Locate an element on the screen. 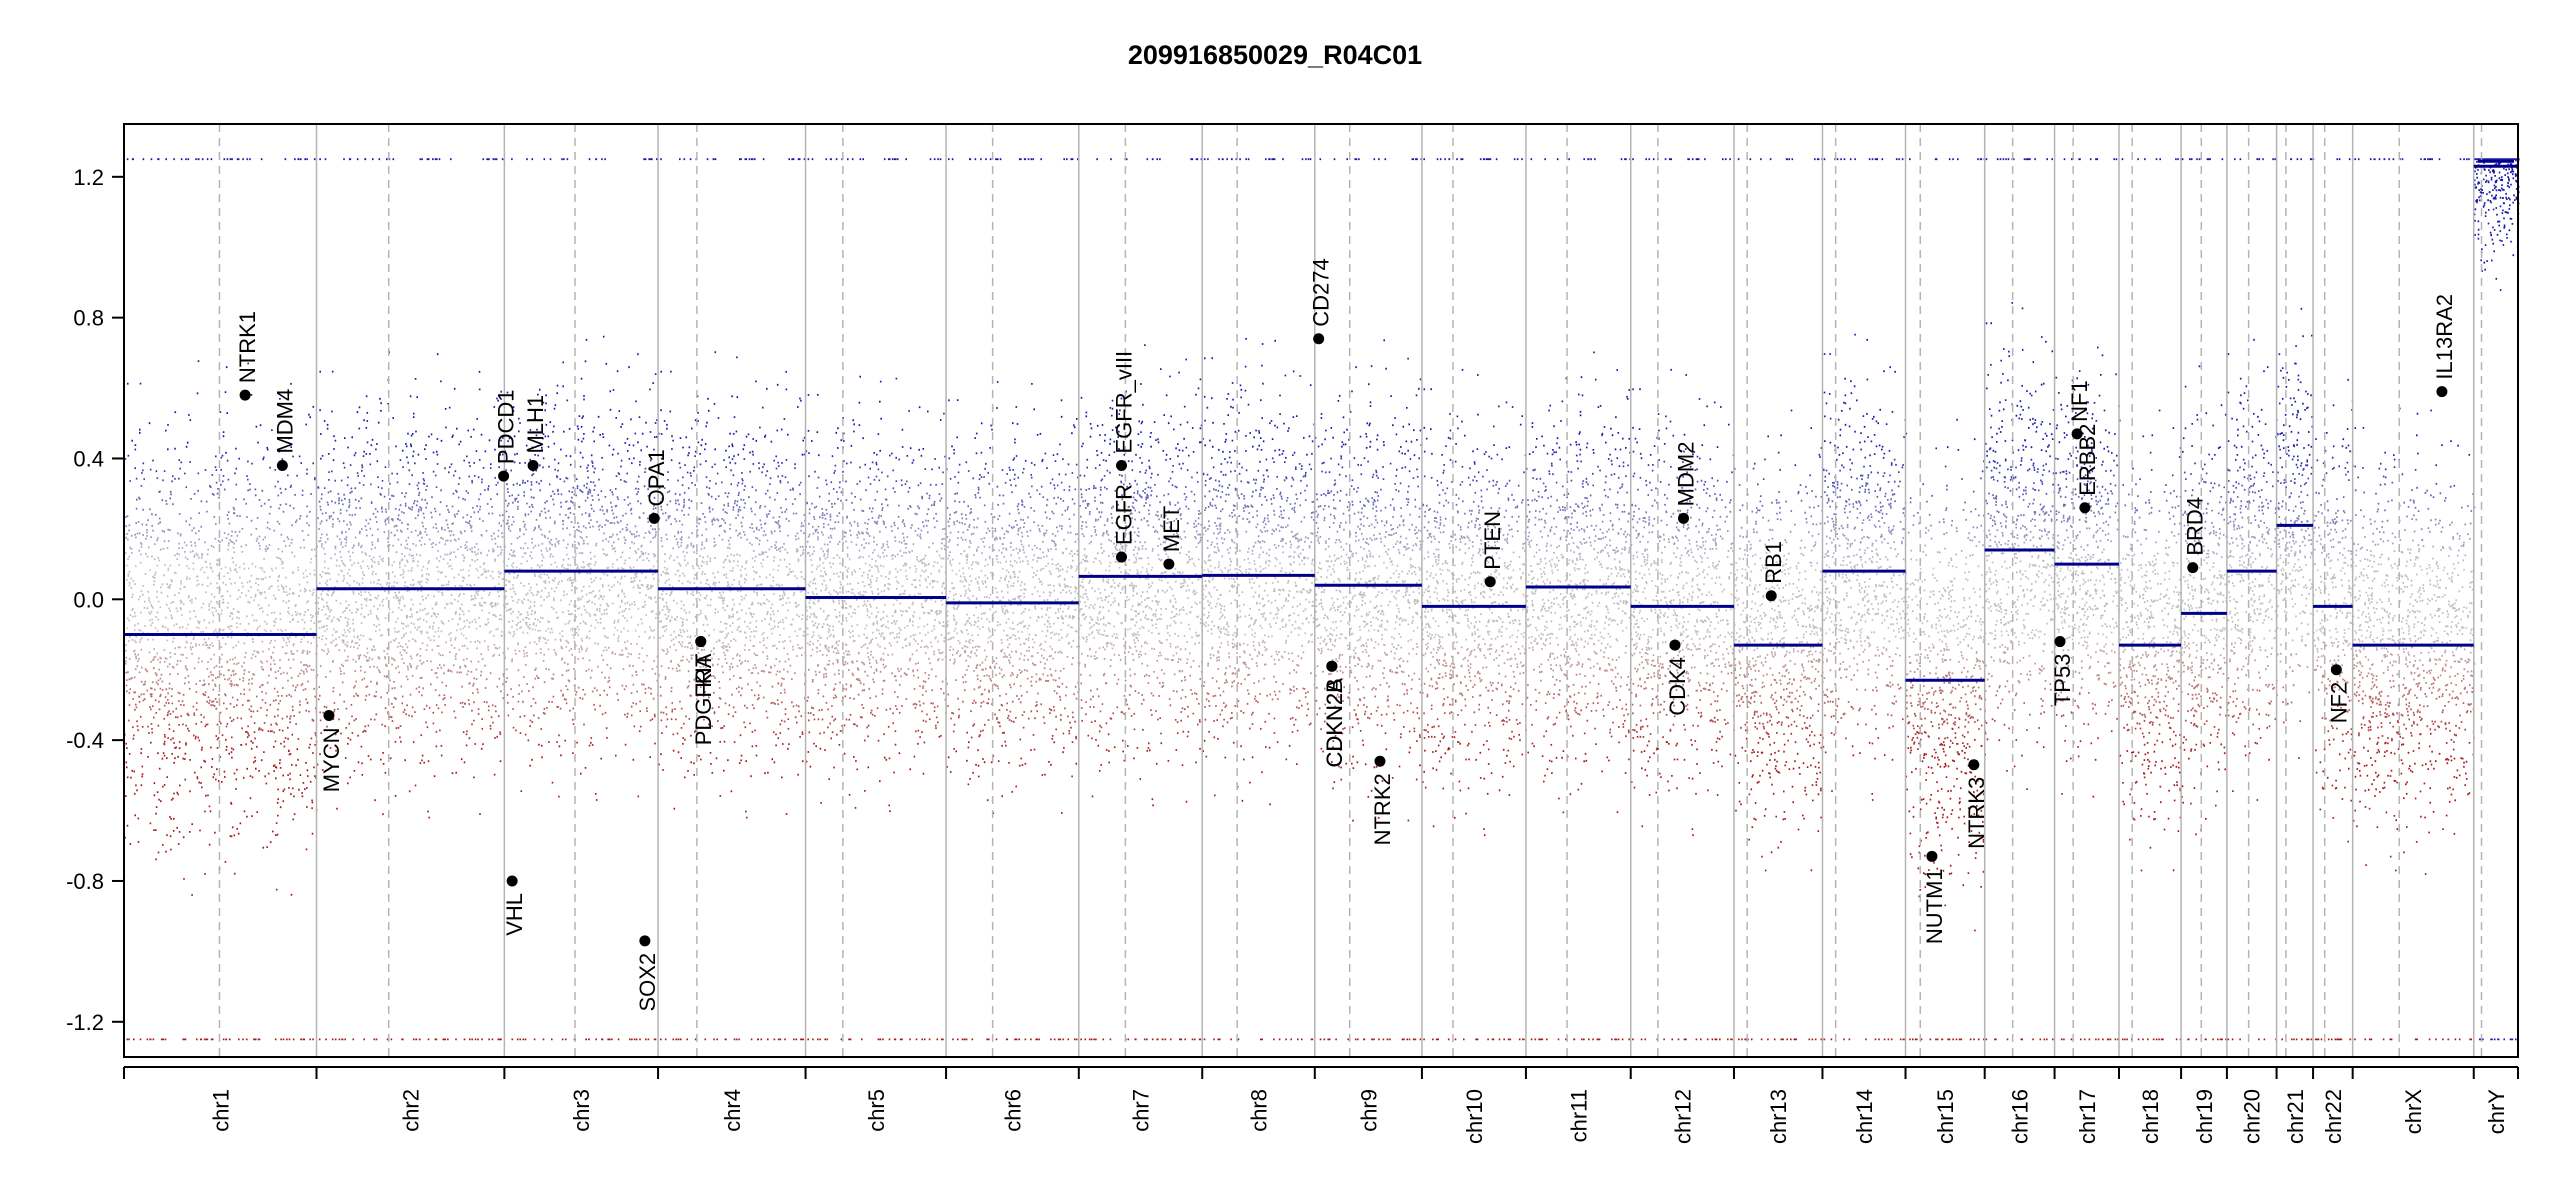 The width and height of the screenshot is (2550, 1200). x-tick-label-chr5: chr5 is located at coordinates (876, 1110).